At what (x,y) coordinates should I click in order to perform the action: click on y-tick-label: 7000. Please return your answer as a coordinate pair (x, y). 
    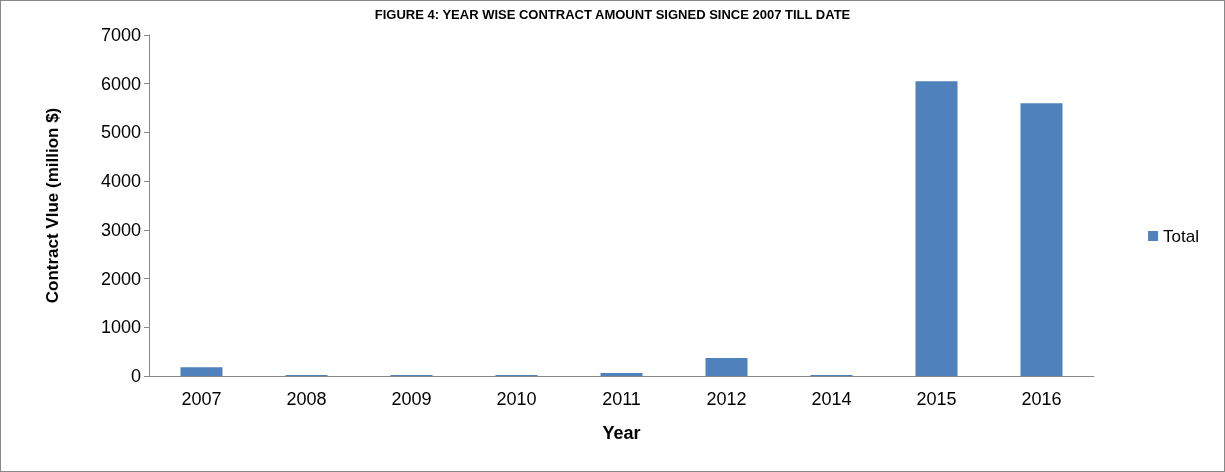
    Looking at the image, I should click on (120, 35).